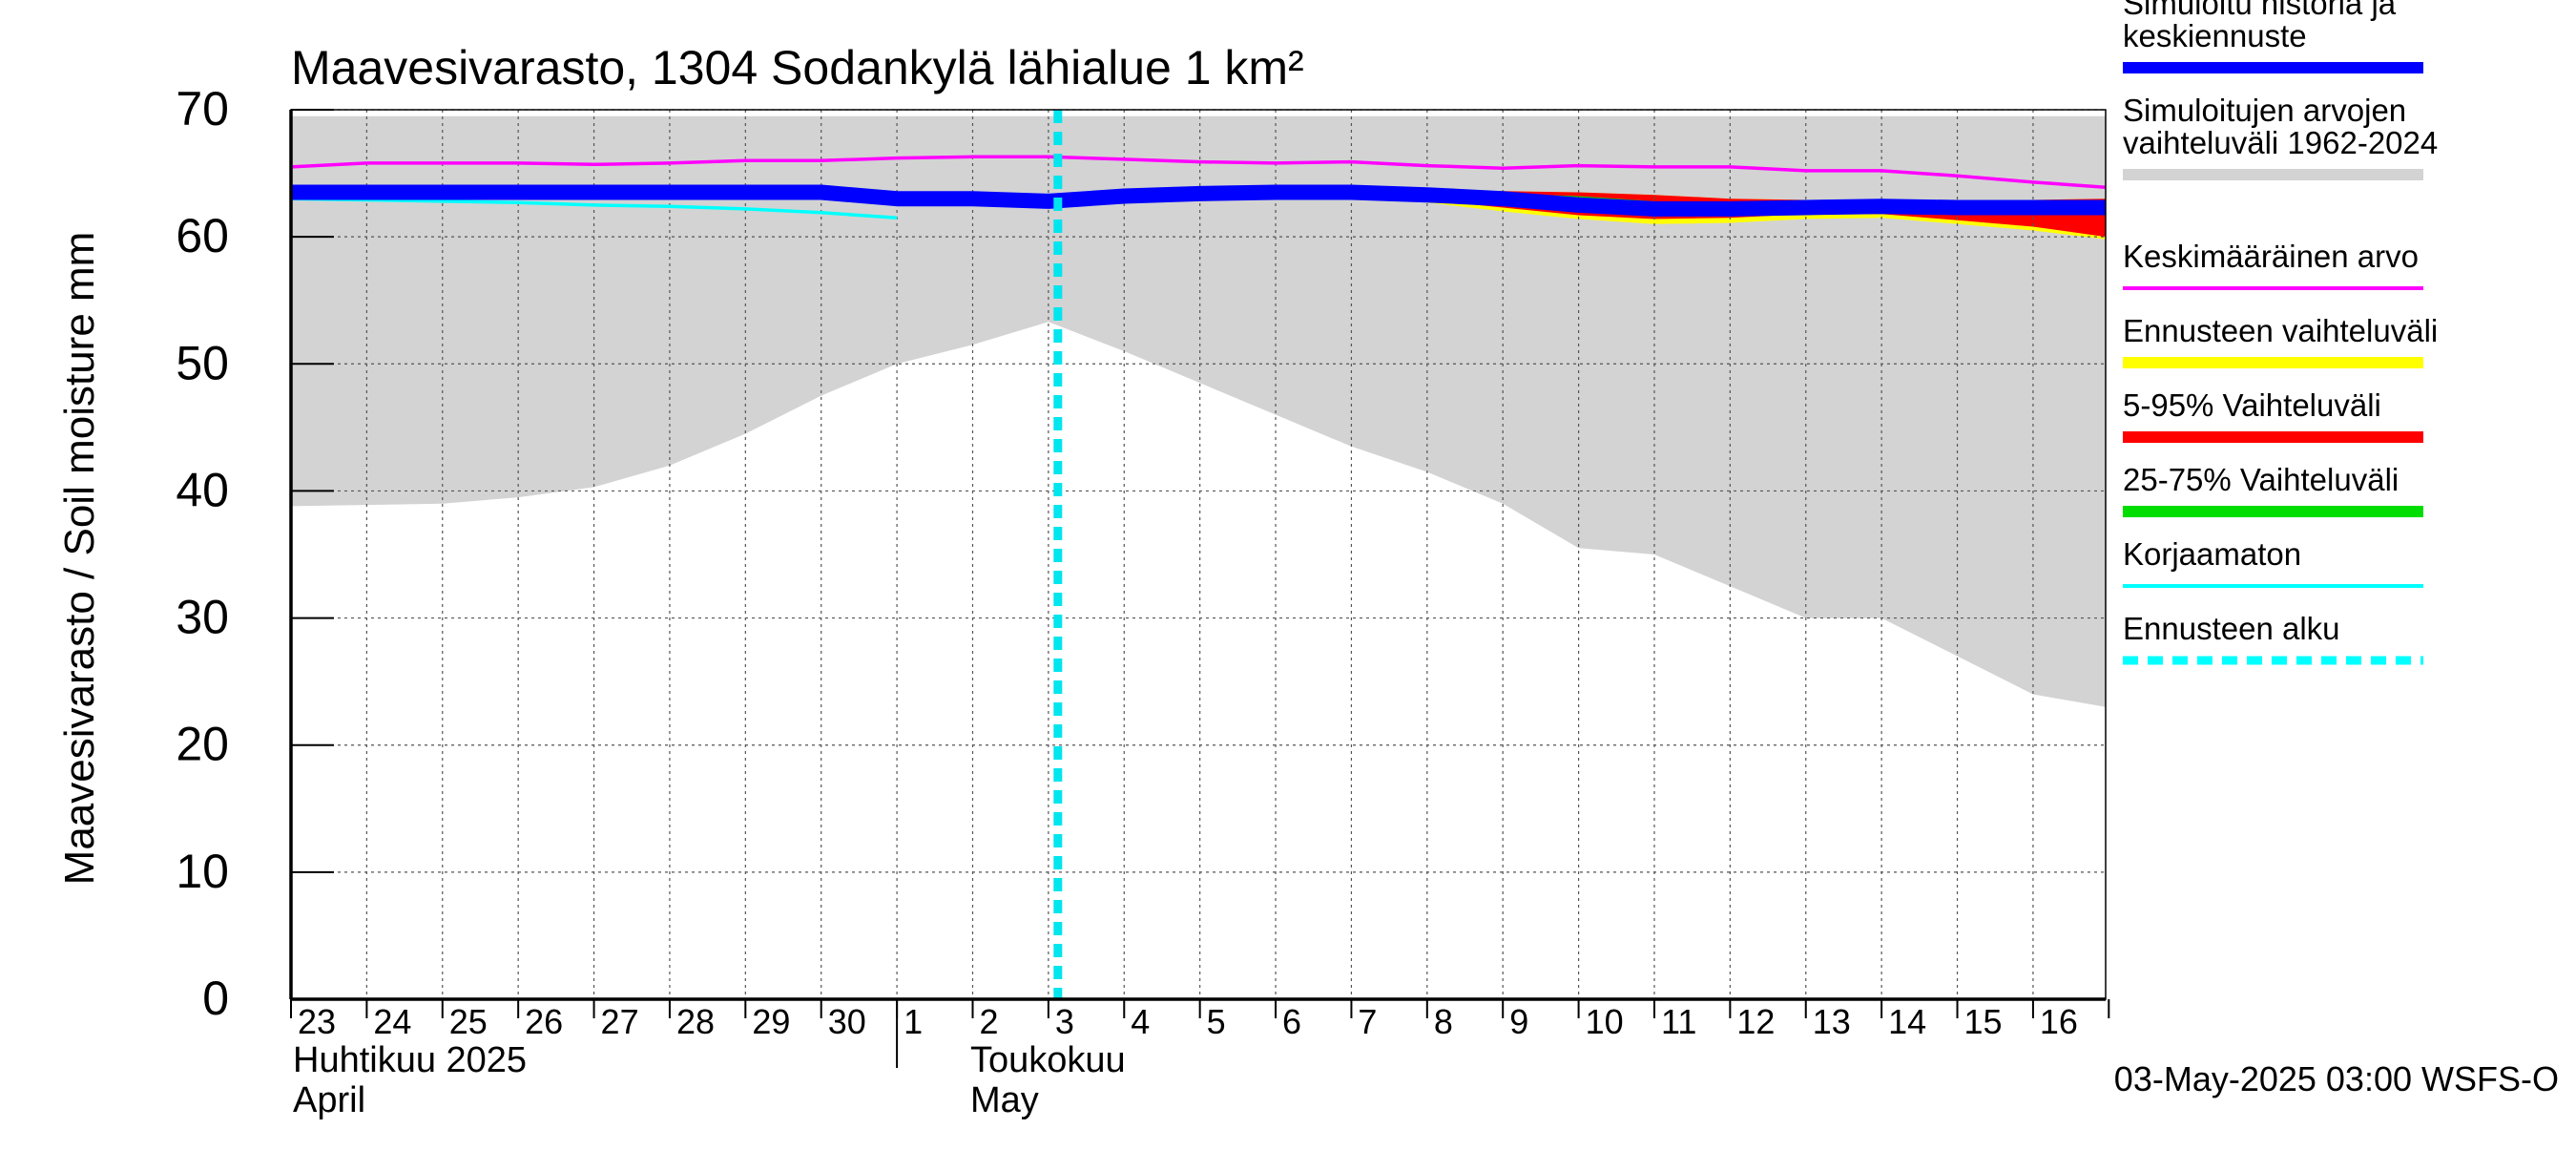  Describe the element at coordinates (1605, 1021) in the screenshot. I see `x-tick-label: 10` at that location.